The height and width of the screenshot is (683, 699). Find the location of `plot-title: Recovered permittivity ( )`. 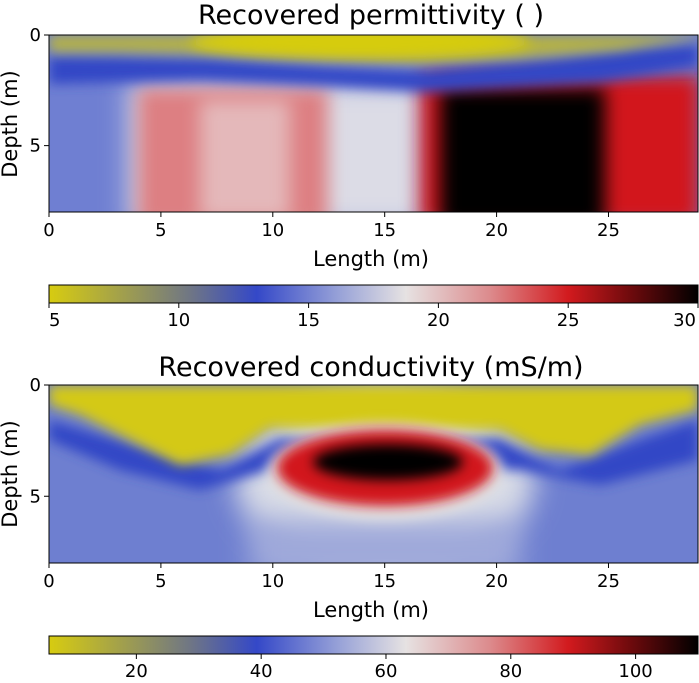

plot-title: Recovered permittivity ( ) is located at coordinates (371, 15).